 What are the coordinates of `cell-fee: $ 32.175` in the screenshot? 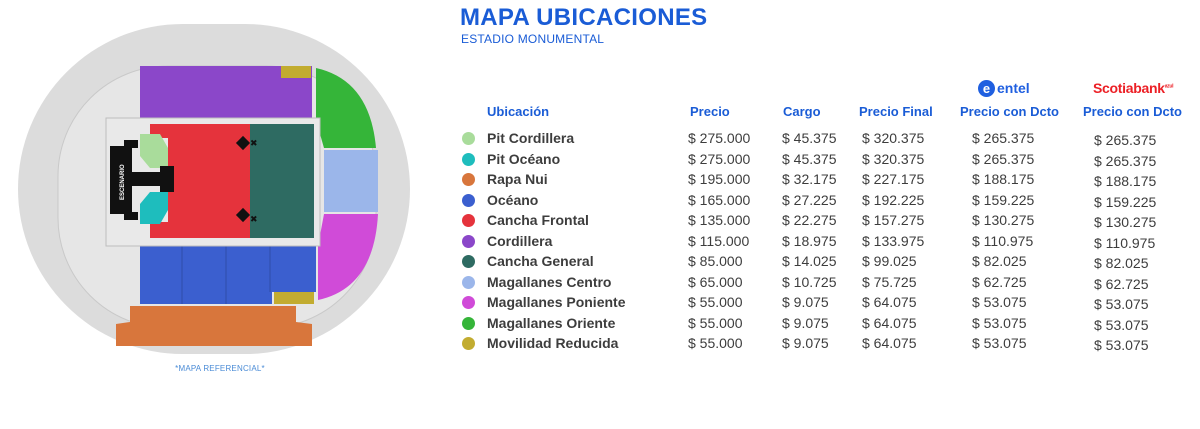 It's located at (809, 179).